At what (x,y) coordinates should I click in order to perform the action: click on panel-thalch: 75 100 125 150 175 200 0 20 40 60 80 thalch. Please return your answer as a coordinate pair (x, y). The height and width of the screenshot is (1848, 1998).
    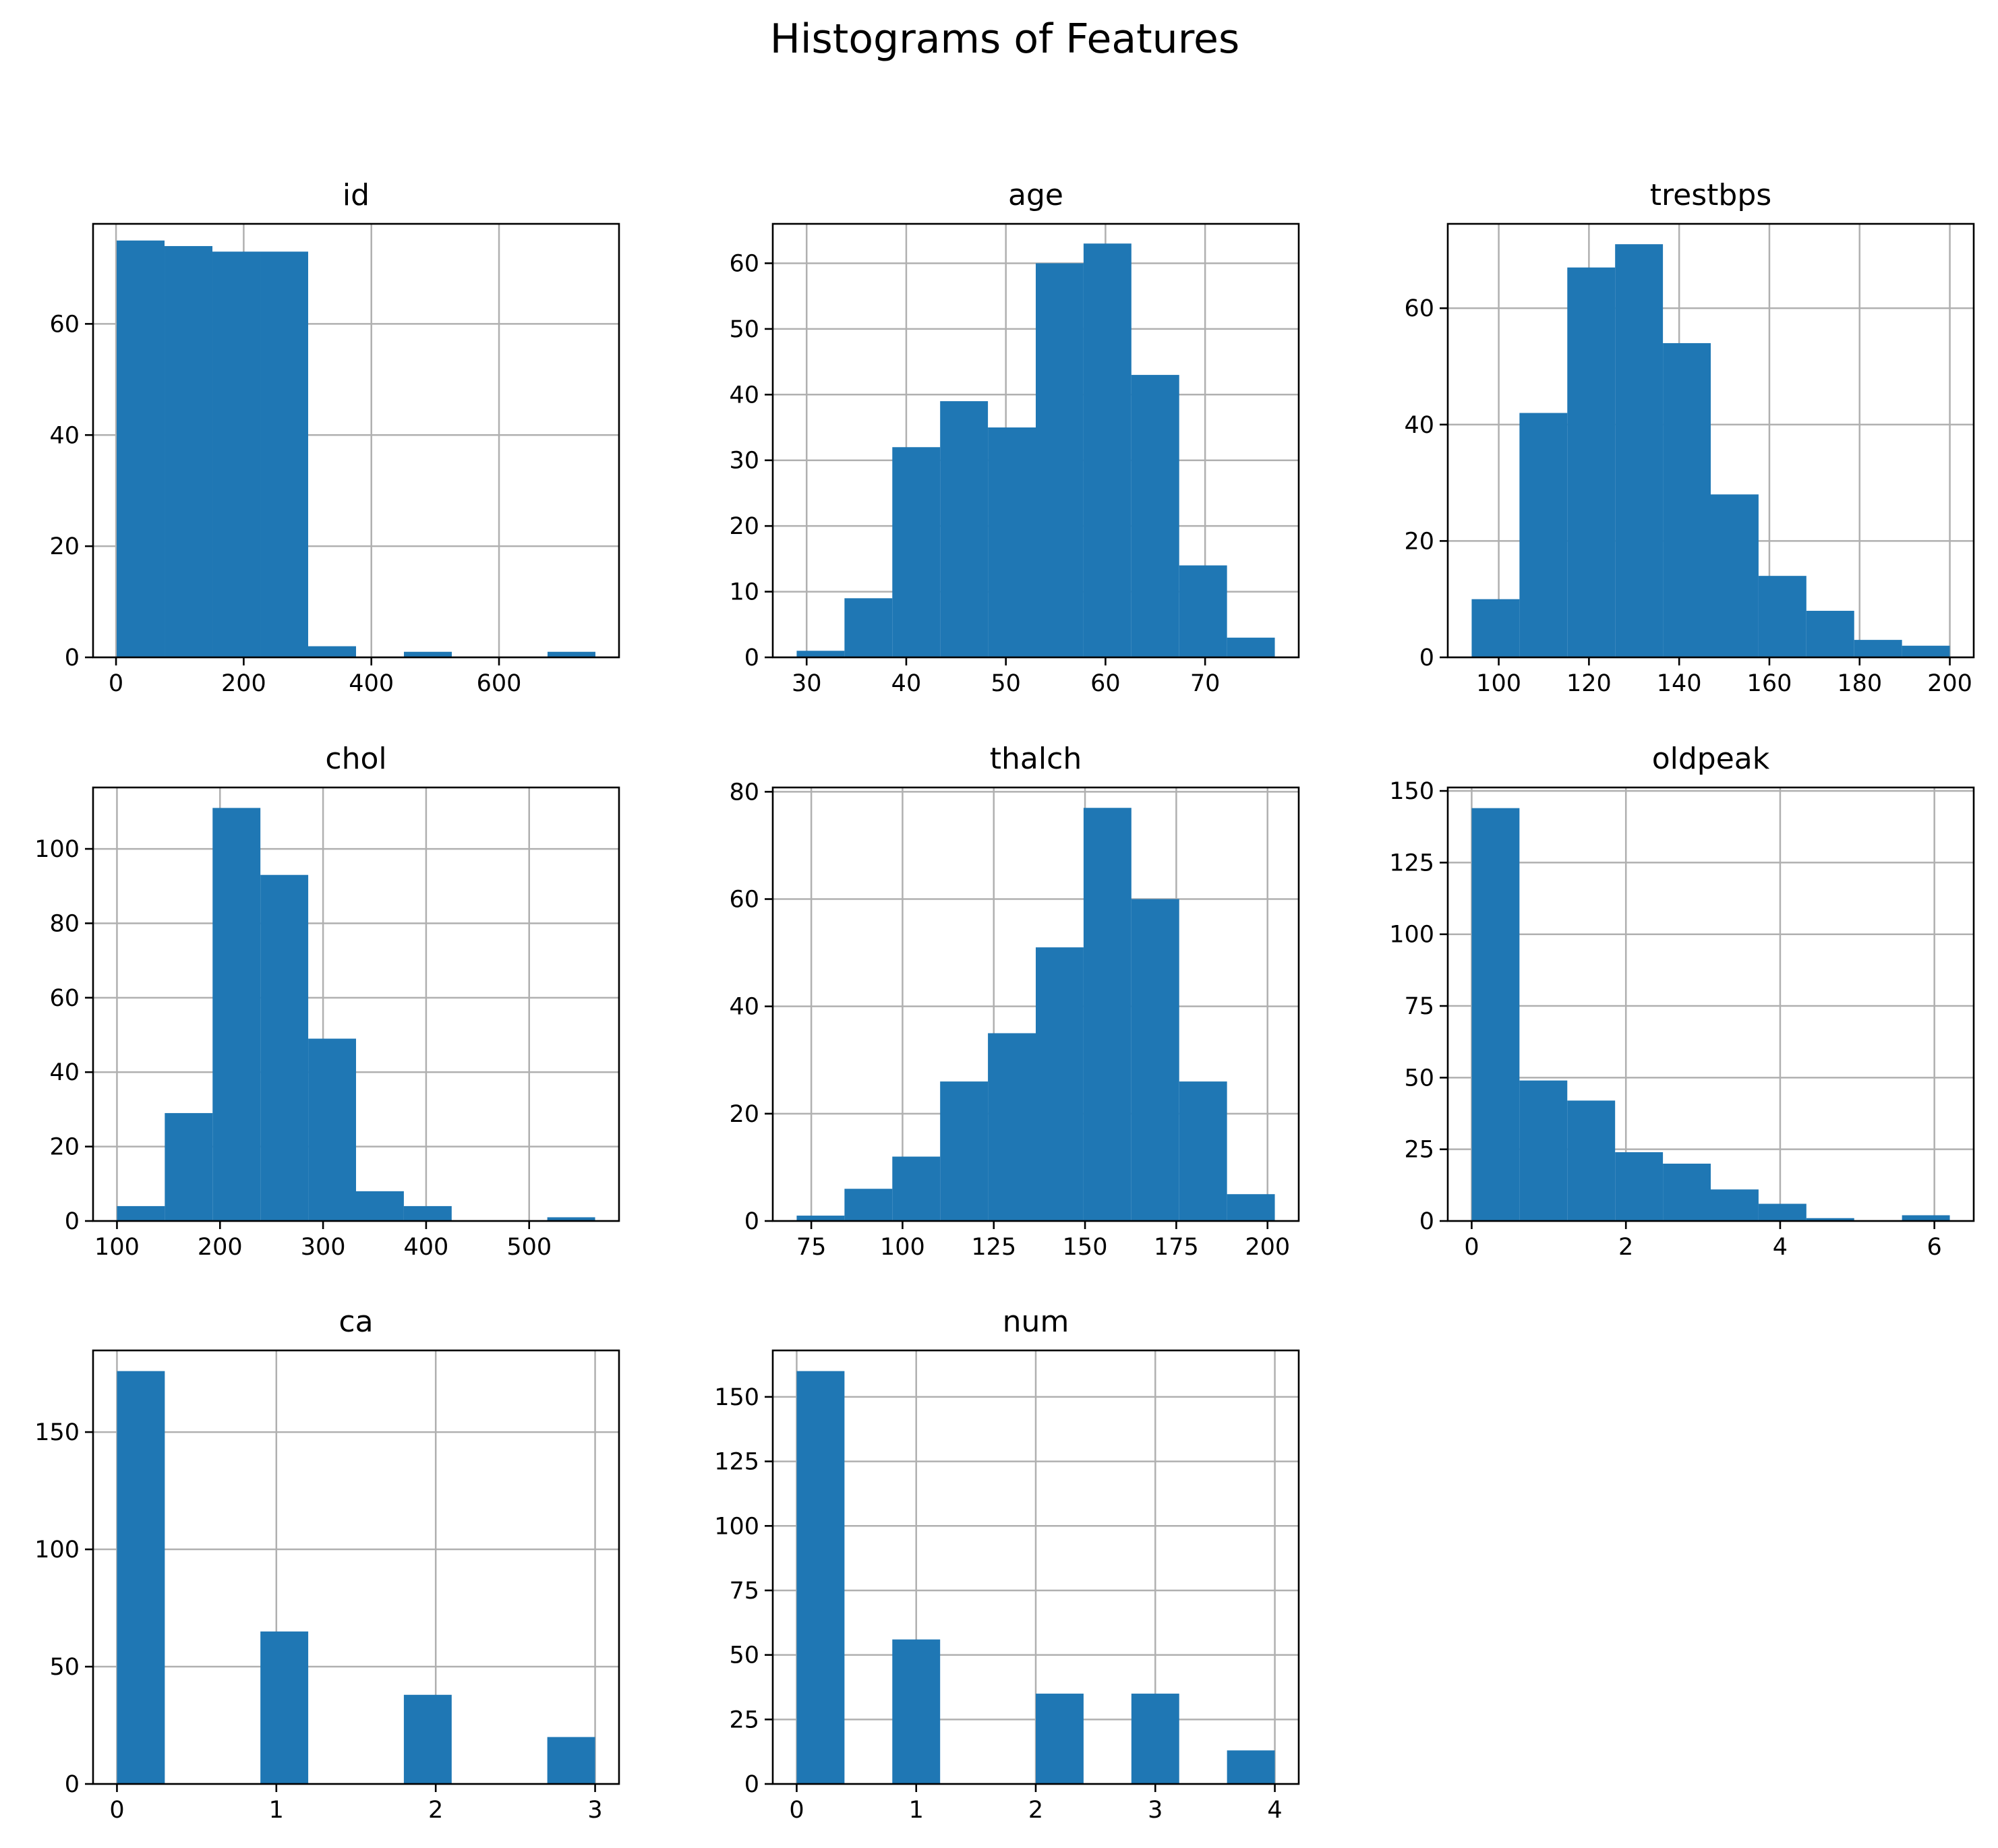
    Looking at the image, I should click on (1014, 1001).